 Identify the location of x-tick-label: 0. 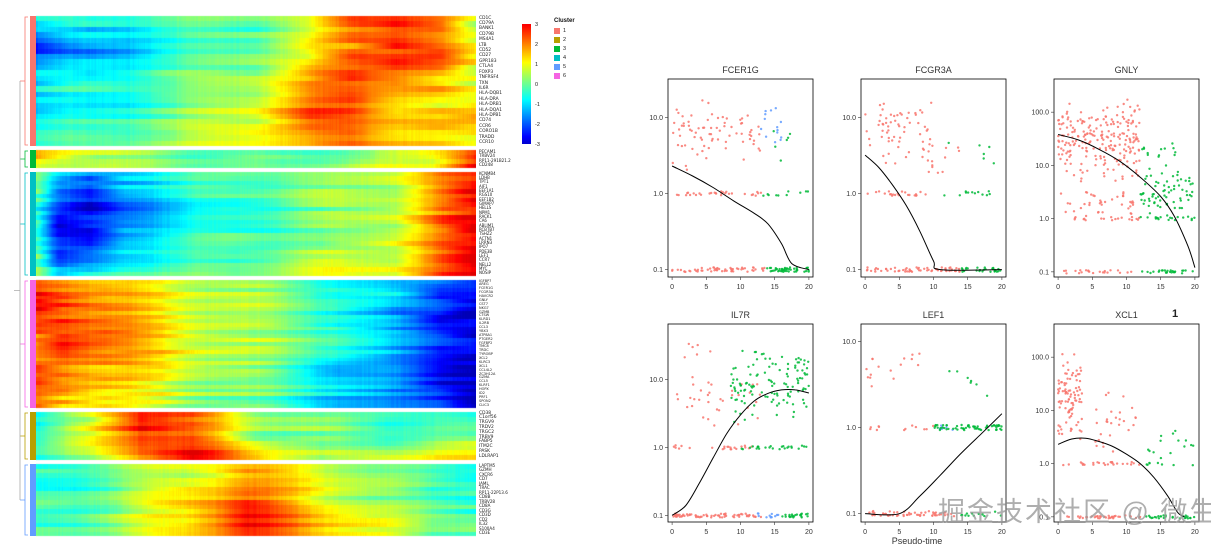
(865, 287).